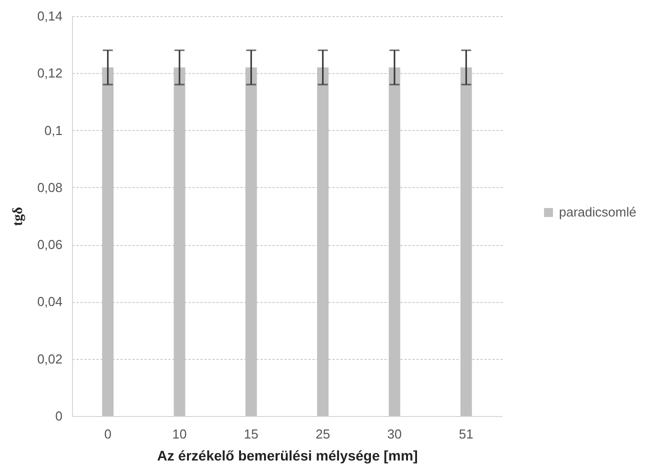 This screenshot has height=472, width=645. Describe the element at coordinates (394, 434) in the screenshot. I see `x-tick-label: 30` at that location.